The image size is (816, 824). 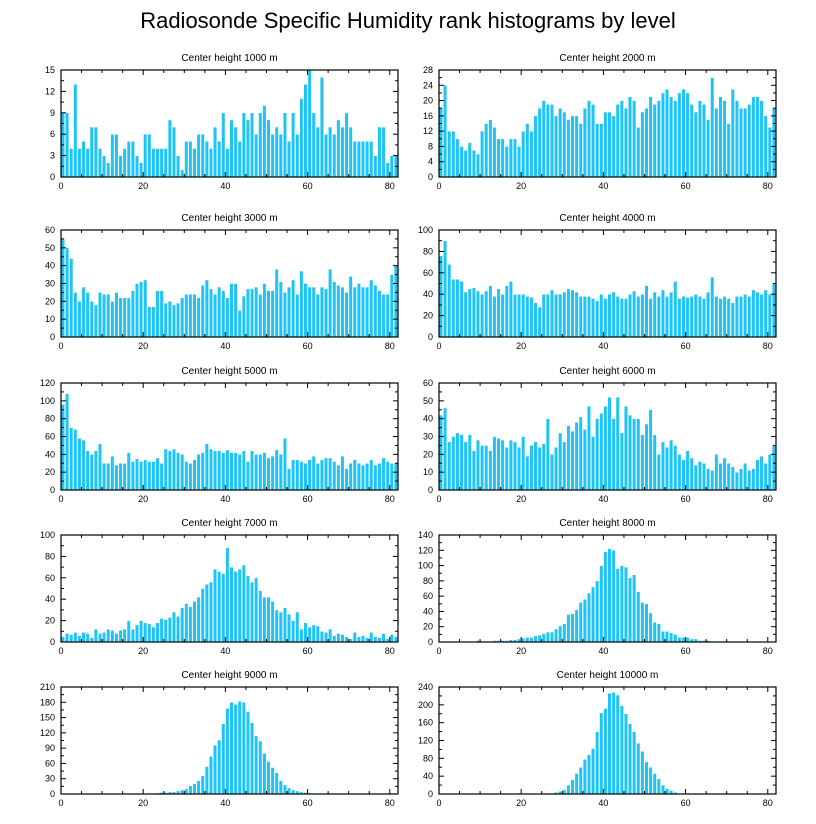 I want to click on y-tick-label: 80, so click(x=428, y=758).